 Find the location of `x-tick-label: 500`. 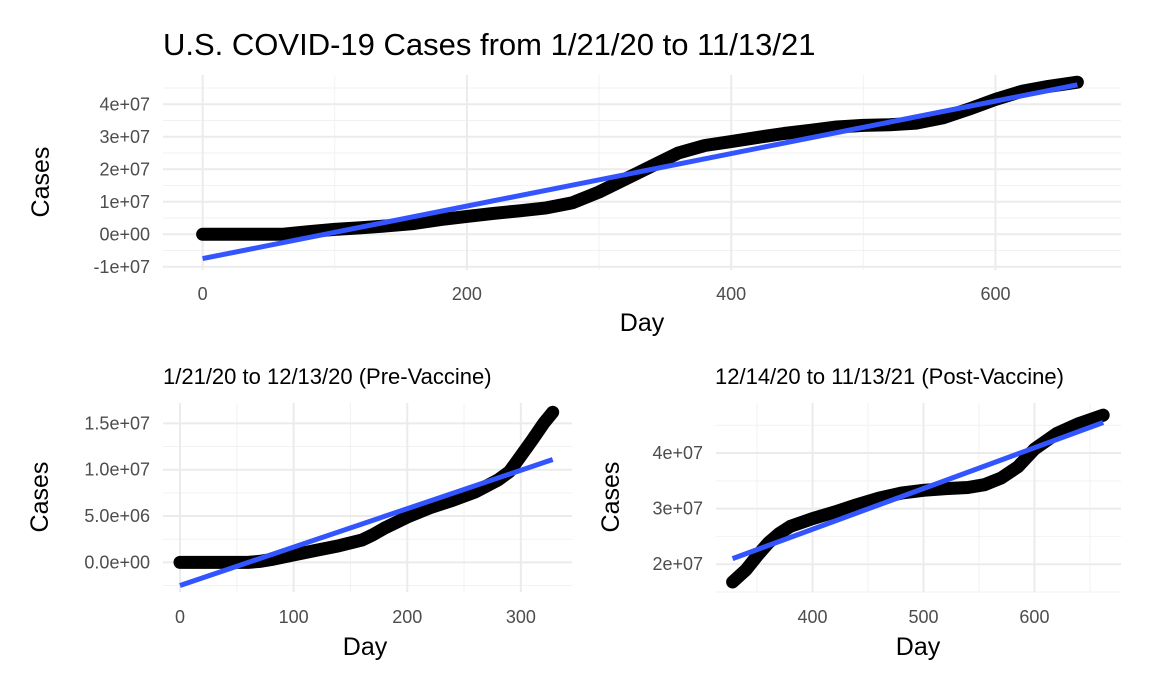

x-tick-label: 500 is located at coordinates (923, 617).